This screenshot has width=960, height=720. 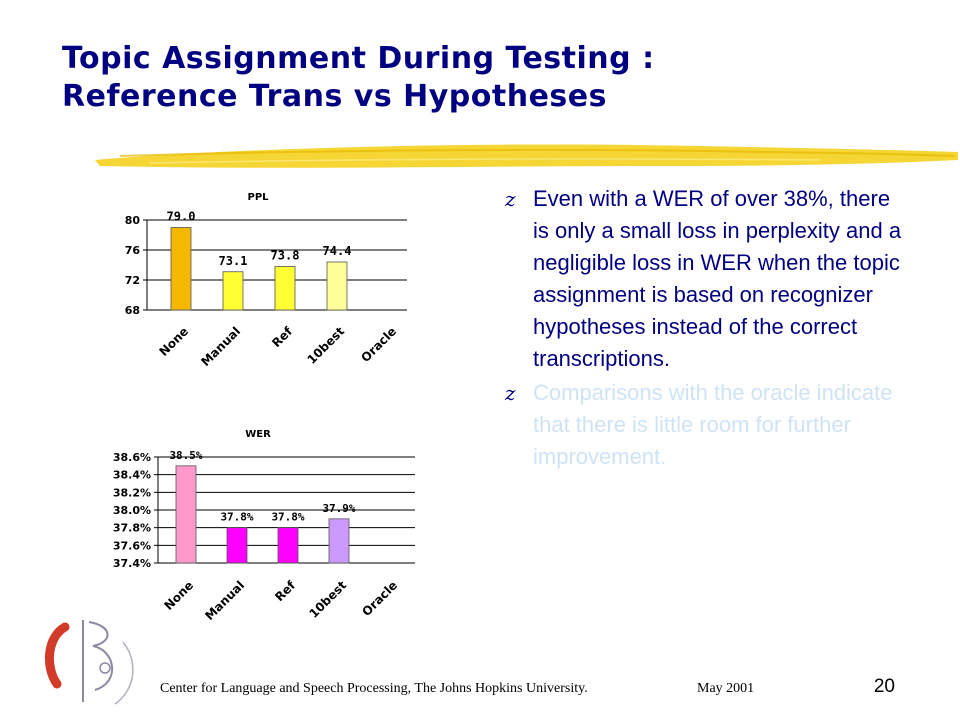 What do you see at coordinates (178, 595) in the screenshot?
I see `wer-category-label: None` at bounding box center [178, 595].